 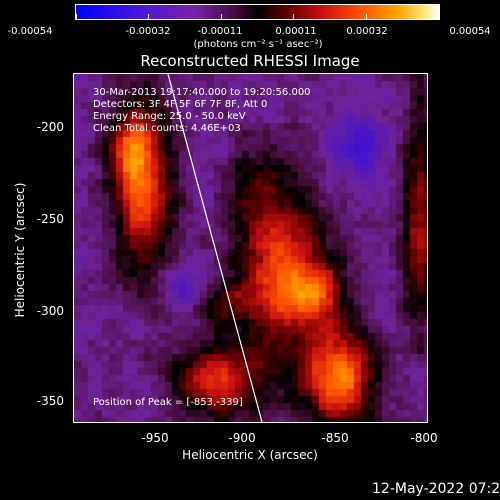 I want to click on solar-limb-line, so click(x=215, y=248).